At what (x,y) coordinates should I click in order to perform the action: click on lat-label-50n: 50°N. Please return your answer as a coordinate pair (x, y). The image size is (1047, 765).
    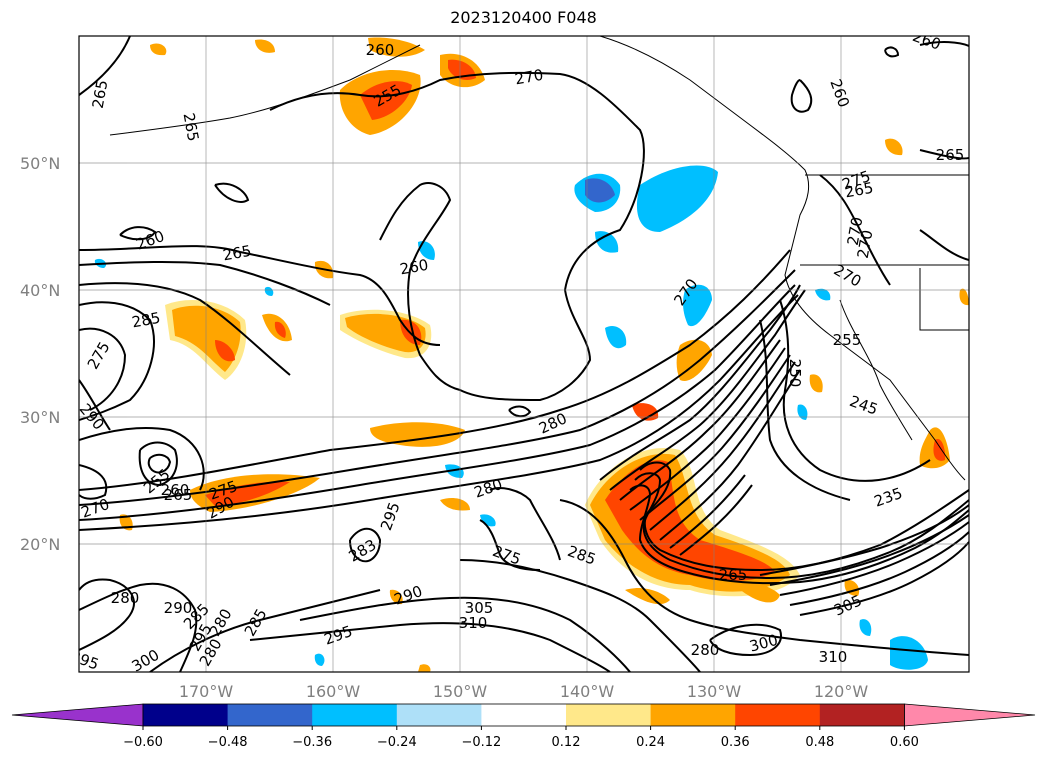
    Looking at the image, I should click on (40, 163).